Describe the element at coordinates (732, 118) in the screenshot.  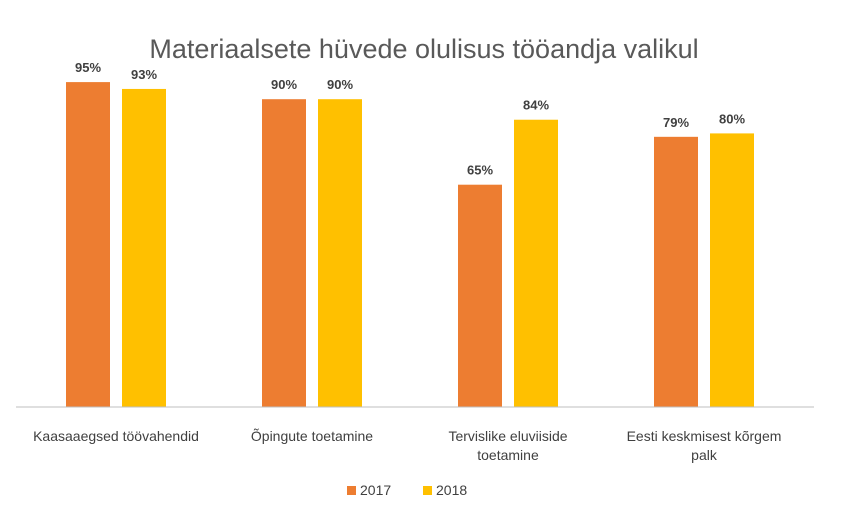
I see `data-label-2018-3: 80%` at that location.